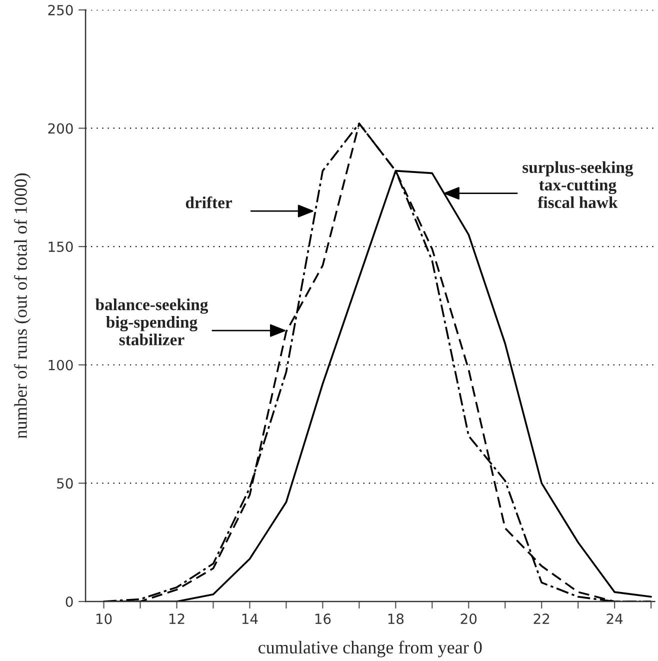 This screenshot has width=658, height=661. I want to click on annotation: surplus-seeking tax-cutting fiscal hawk, so click(578, 184).